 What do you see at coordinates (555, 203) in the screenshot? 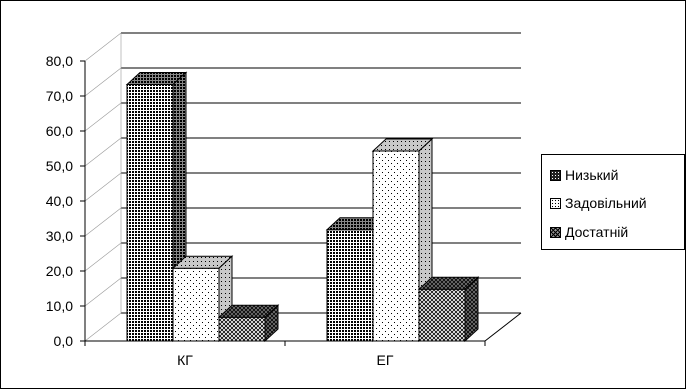
I see `legend-swatch-sparse-dots` at bounding box center [555, 203].